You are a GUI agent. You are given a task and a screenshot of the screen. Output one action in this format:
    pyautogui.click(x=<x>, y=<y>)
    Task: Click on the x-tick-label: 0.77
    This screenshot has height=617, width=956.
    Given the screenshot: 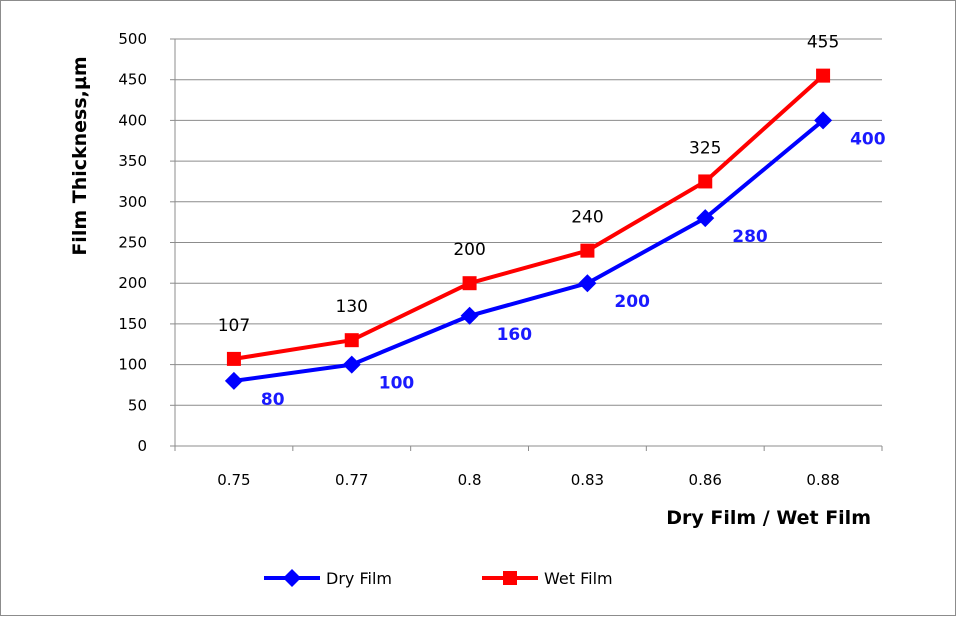 What is the action you would take?
    pyautogui.click(x=351, y=480)
    